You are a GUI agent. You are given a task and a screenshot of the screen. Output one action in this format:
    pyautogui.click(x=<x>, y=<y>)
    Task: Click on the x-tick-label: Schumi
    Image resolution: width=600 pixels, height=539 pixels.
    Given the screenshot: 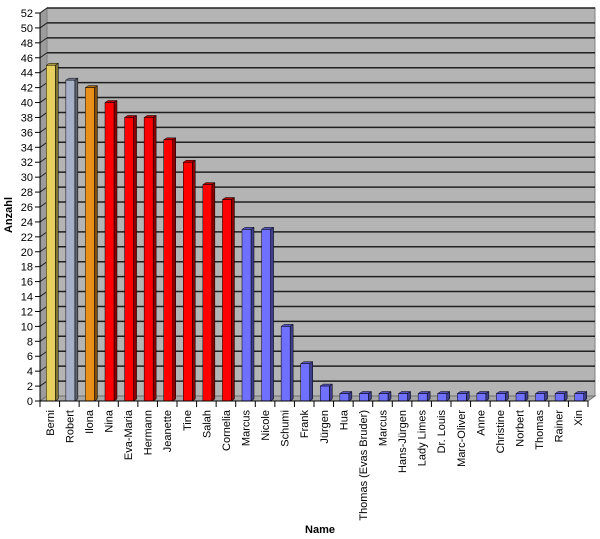 What is the action you would take?
    pyautogui.click(x=286, y=428)
    